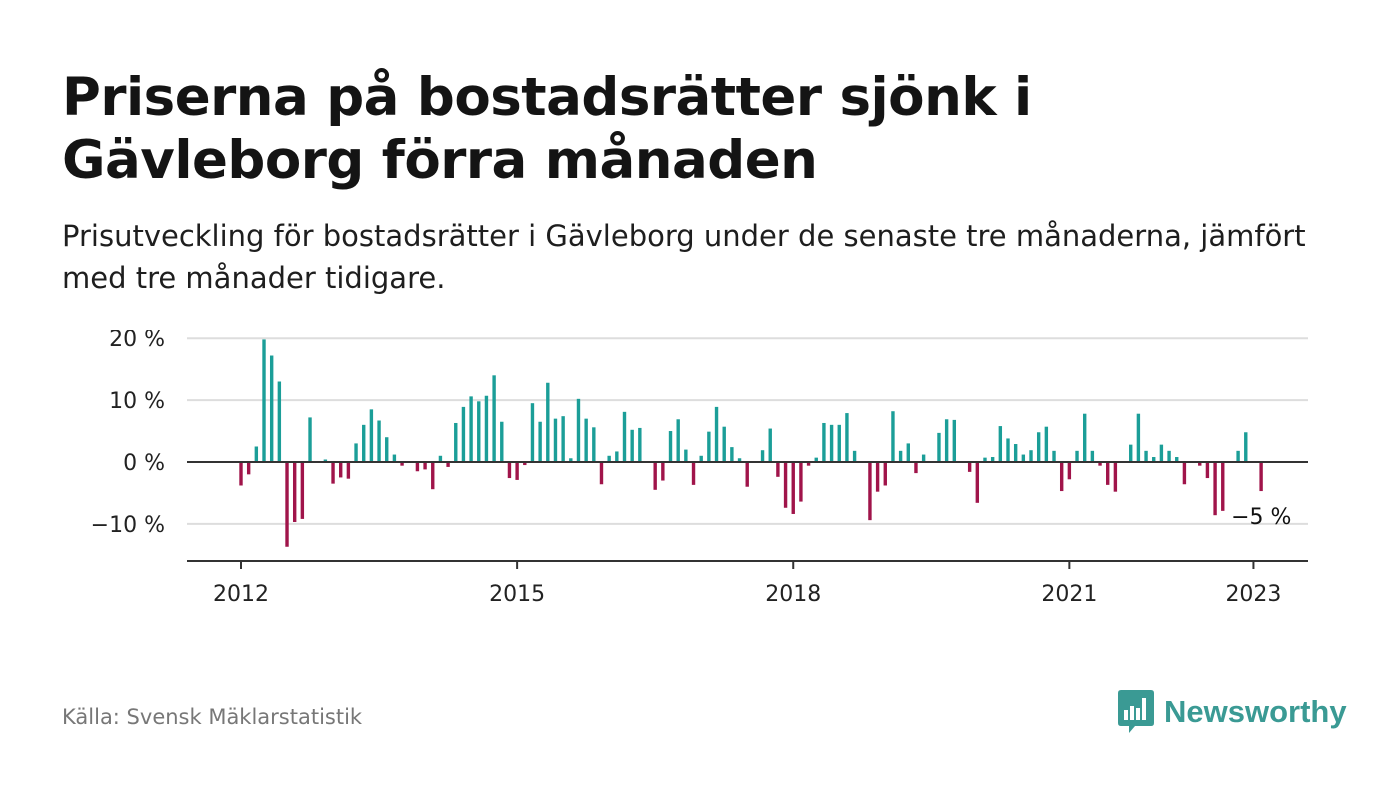  I want to click on source-note: Källa: Svensk Mäklarstatistik, so click(212, 717).